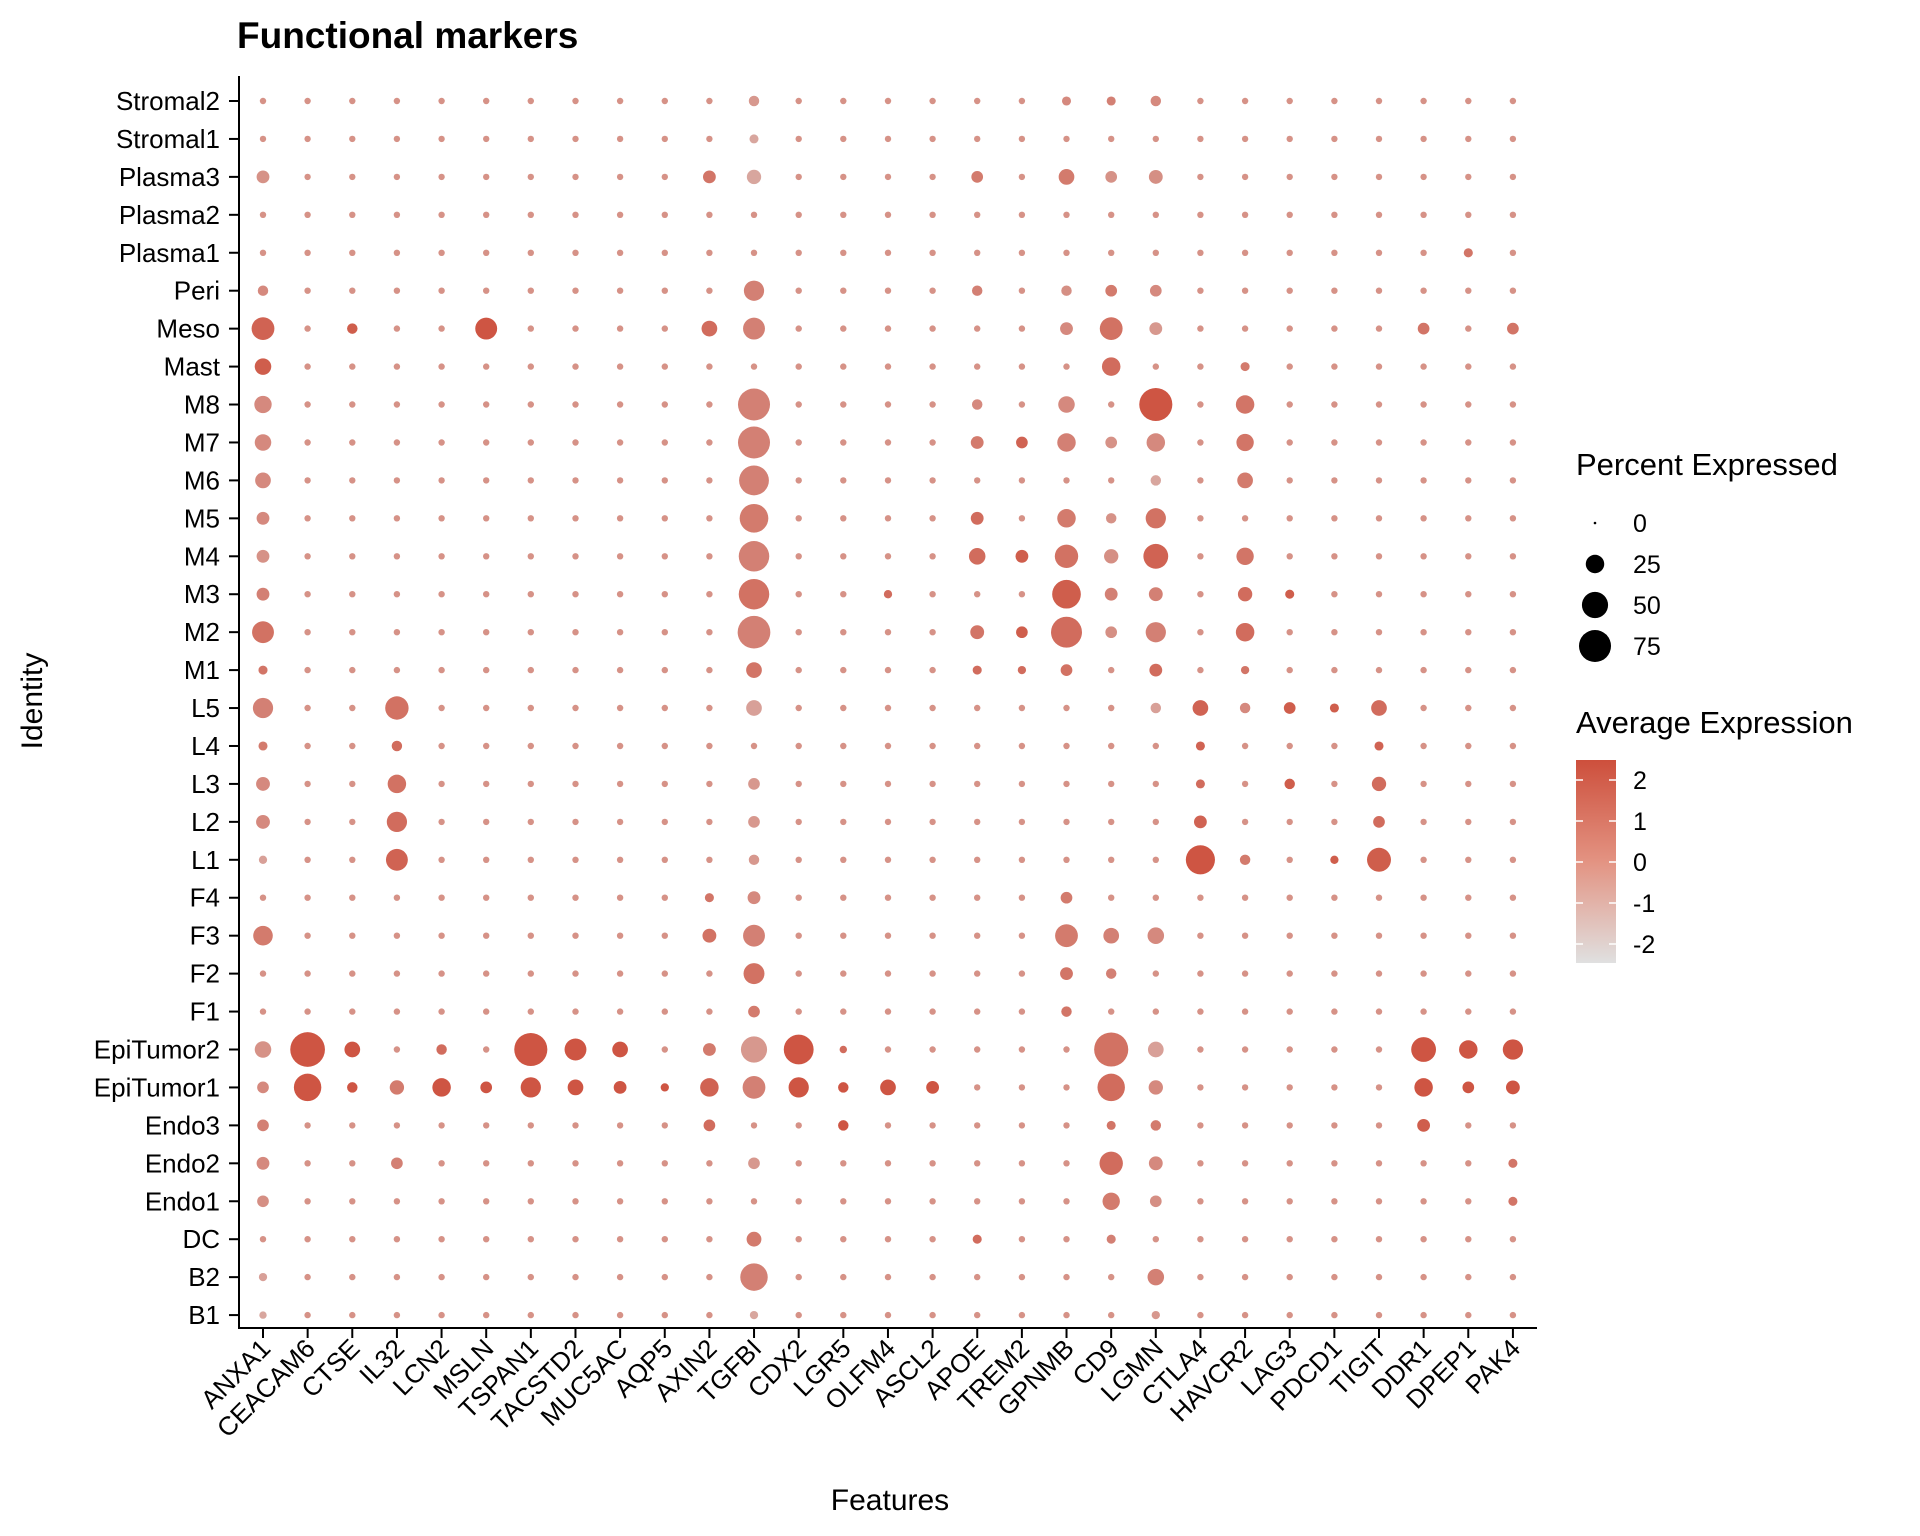  I want to click on dot-stromal1-cd9, so click(1111, 139).